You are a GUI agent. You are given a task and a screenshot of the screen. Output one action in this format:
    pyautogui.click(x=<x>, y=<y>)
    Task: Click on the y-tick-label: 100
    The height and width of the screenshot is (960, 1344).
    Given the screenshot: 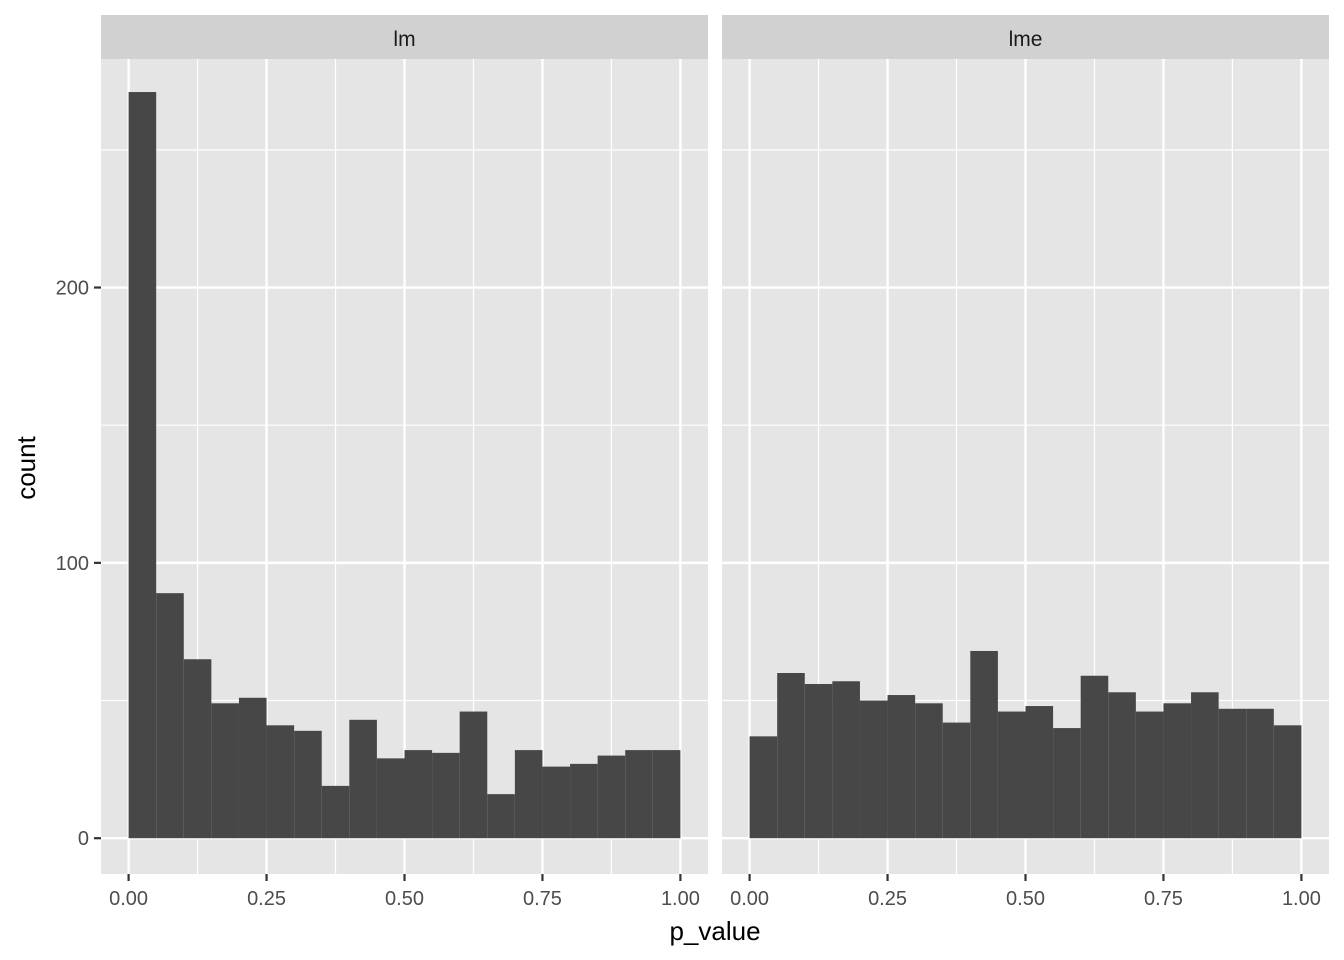 What is the action you would take?
    pyautogui.click(x=72, y=564)
    